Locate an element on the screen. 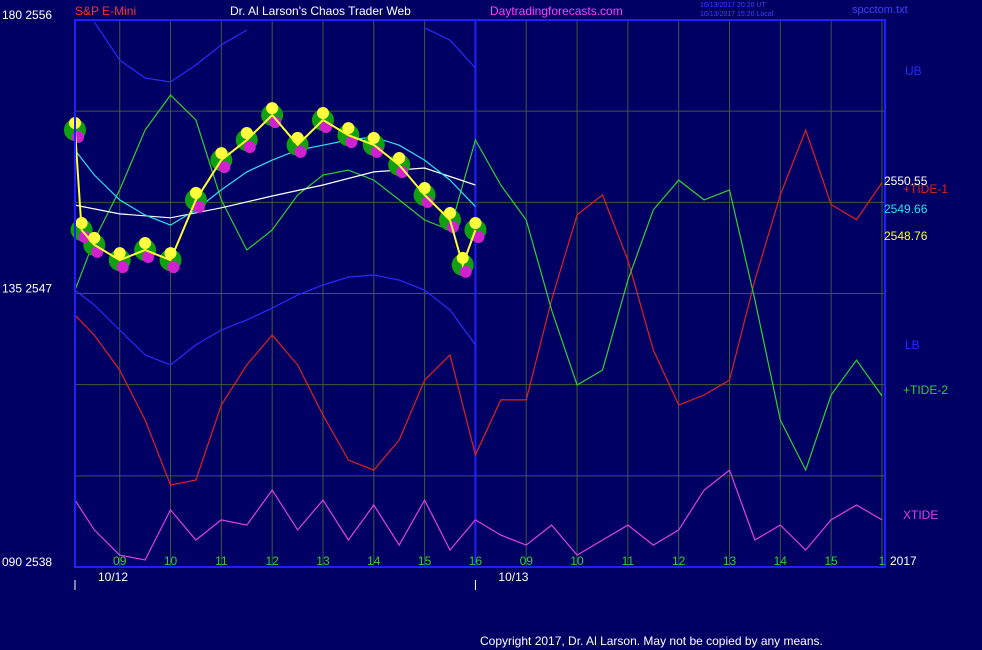  legend-entry: UB is located at coordinates (913, 71).